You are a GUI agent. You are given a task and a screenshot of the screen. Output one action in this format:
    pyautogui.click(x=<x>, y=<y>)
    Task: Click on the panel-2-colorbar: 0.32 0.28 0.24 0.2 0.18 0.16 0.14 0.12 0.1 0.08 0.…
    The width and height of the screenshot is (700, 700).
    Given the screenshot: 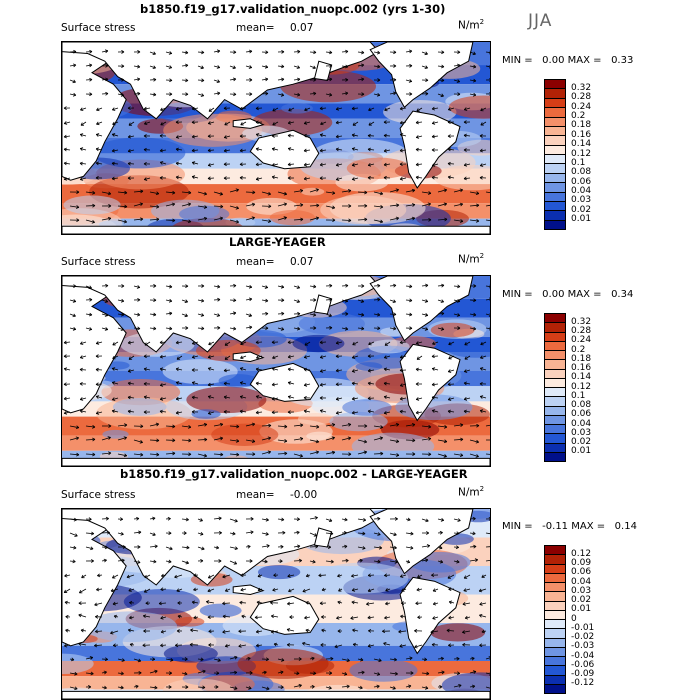 What is the action you would take?
    pyautogui.click(x=574, y=387)
    